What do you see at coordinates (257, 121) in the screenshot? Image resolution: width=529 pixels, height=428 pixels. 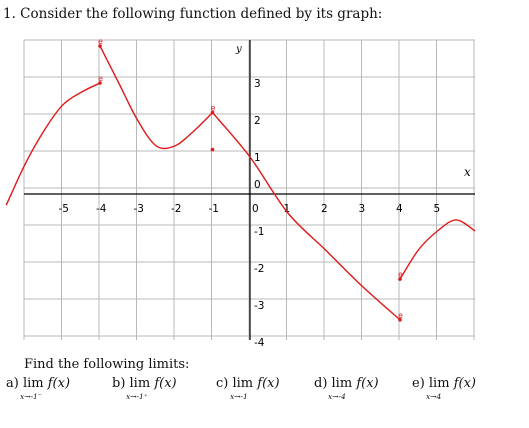 I see `y-tick-label: 2` at bounding box center [257, 121].